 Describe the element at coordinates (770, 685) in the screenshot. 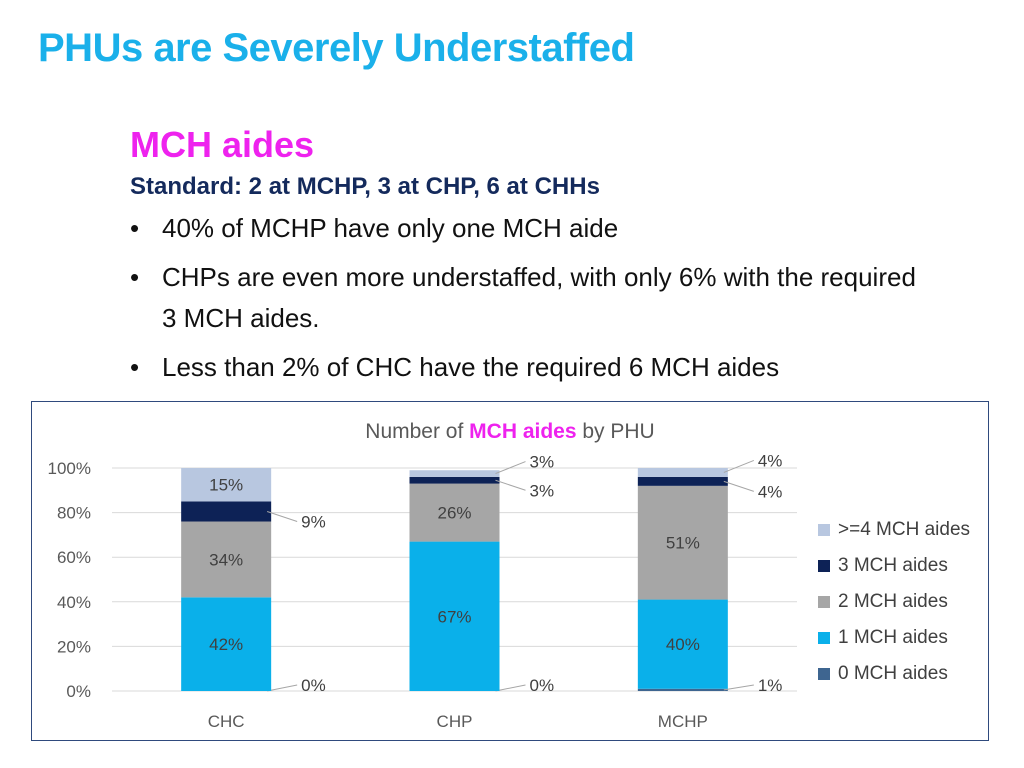

I see `data-label: 1%` at that location.